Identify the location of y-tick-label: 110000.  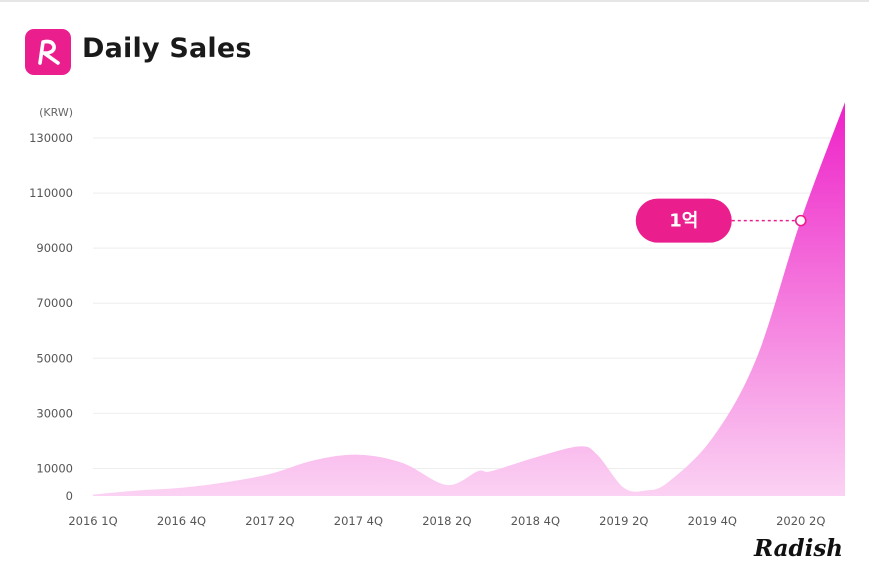
(51, 193).